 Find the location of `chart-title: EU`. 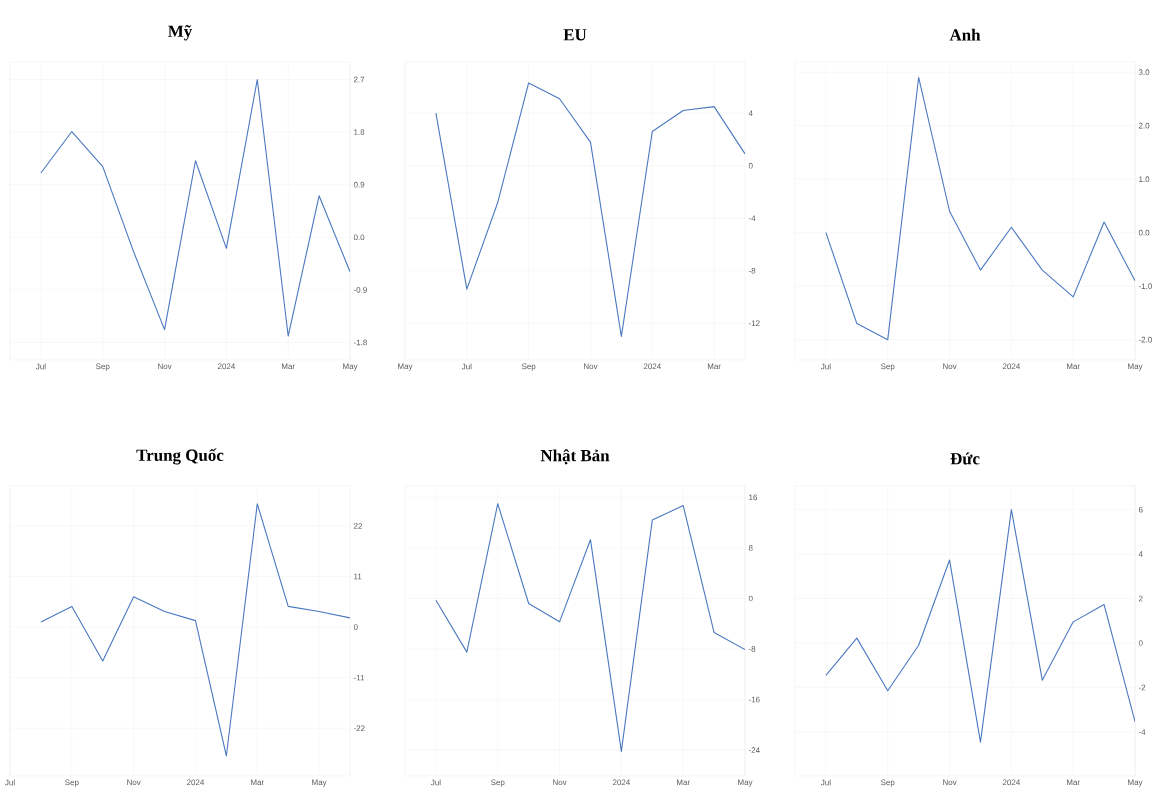

chart-title: EU is located at coordinates (575, 35).